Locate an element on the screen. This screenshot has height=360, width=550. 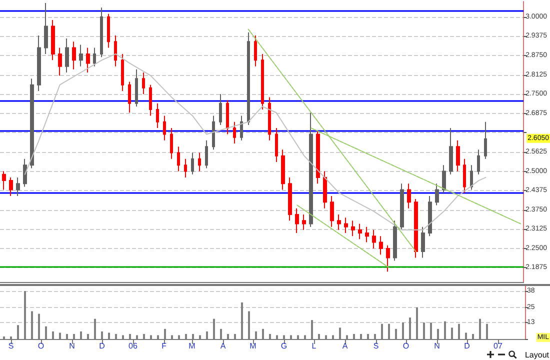
x-tick-label: 07 is located at coordinates (498, 346).